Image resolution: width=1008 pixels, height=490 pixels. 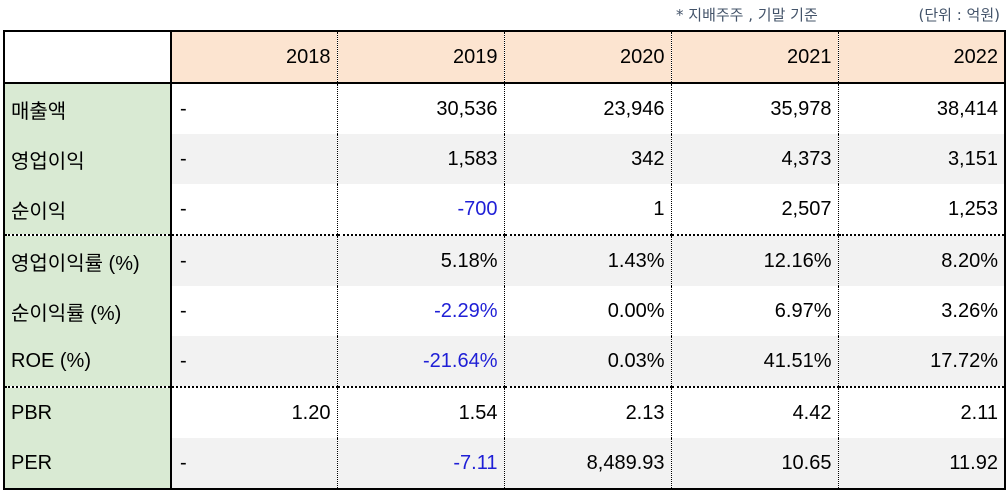 I want to click on data-cell: 4.42, so click(x=755, y=412).